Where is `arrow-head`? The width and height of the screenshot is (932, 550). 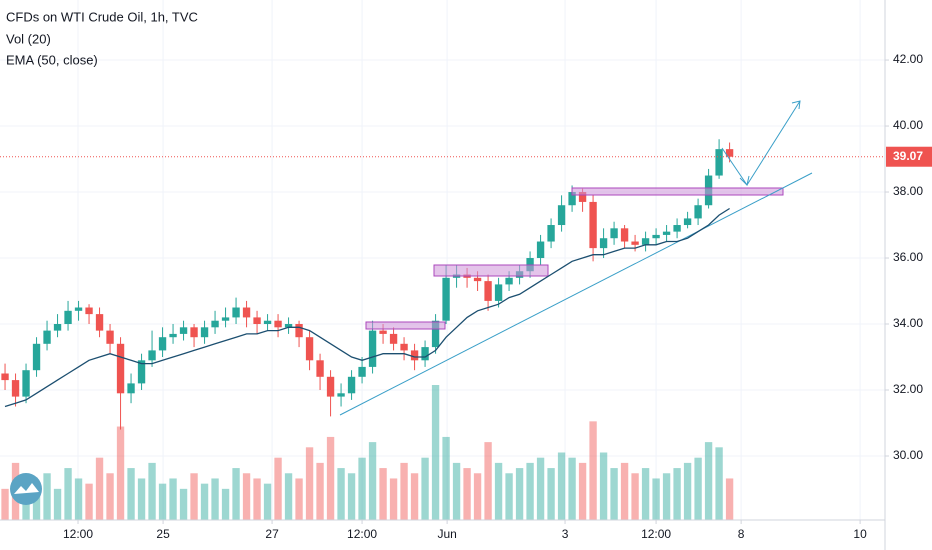 arrow-head is located at coordinates (796, 105).